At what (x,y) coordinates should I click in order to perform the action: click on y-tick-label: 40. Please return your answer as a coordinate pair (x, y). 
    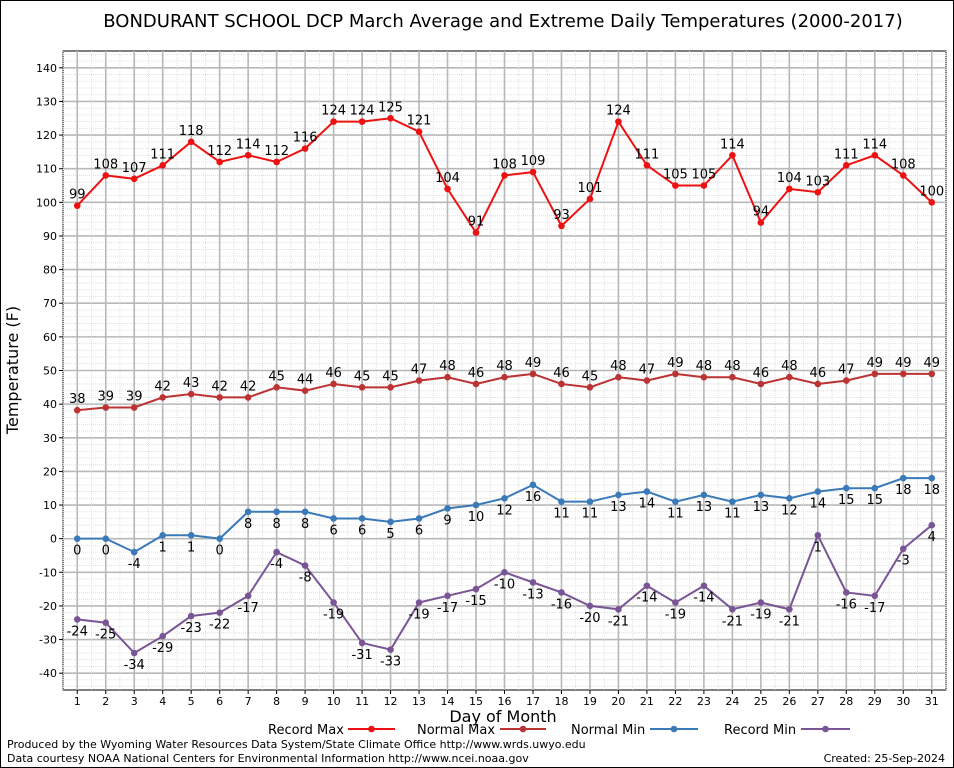
    Looking at the image, I should click on (50, 404).